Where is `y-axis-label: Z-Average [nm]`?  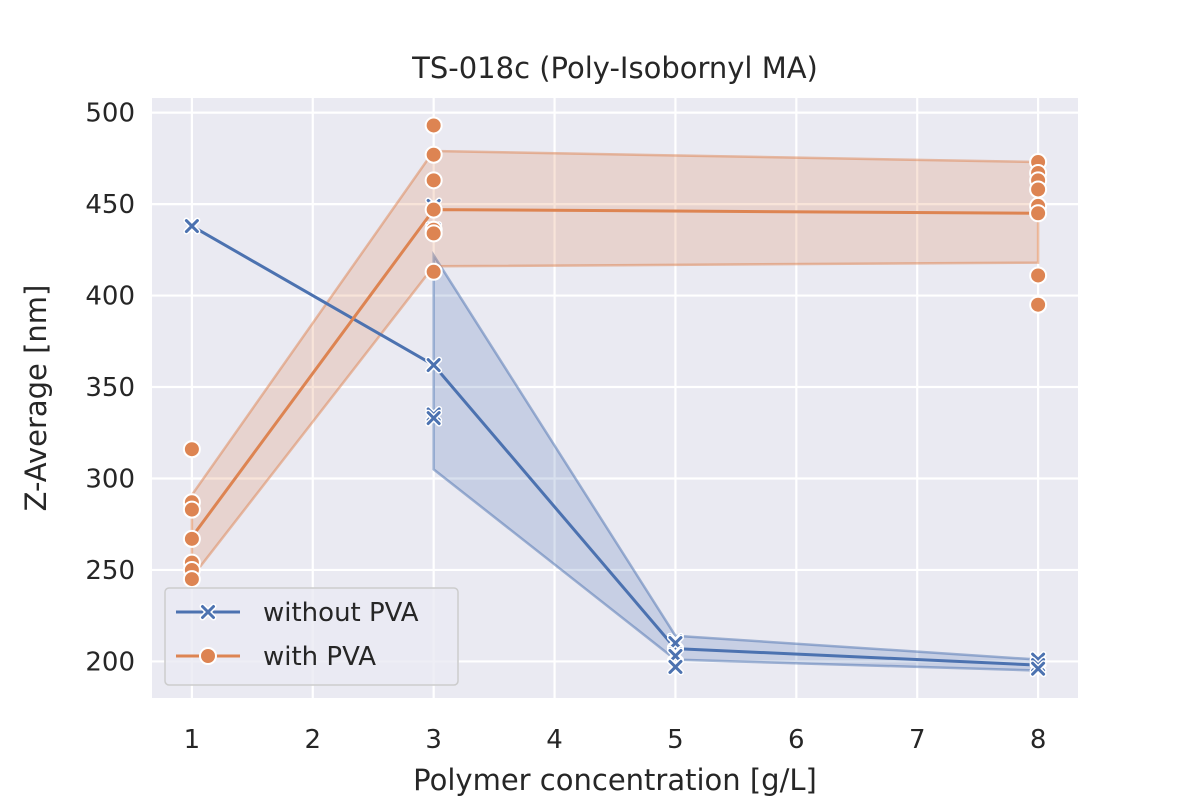
y-axis-label: Z-Average [nm] is located at coordinates (36, 398).